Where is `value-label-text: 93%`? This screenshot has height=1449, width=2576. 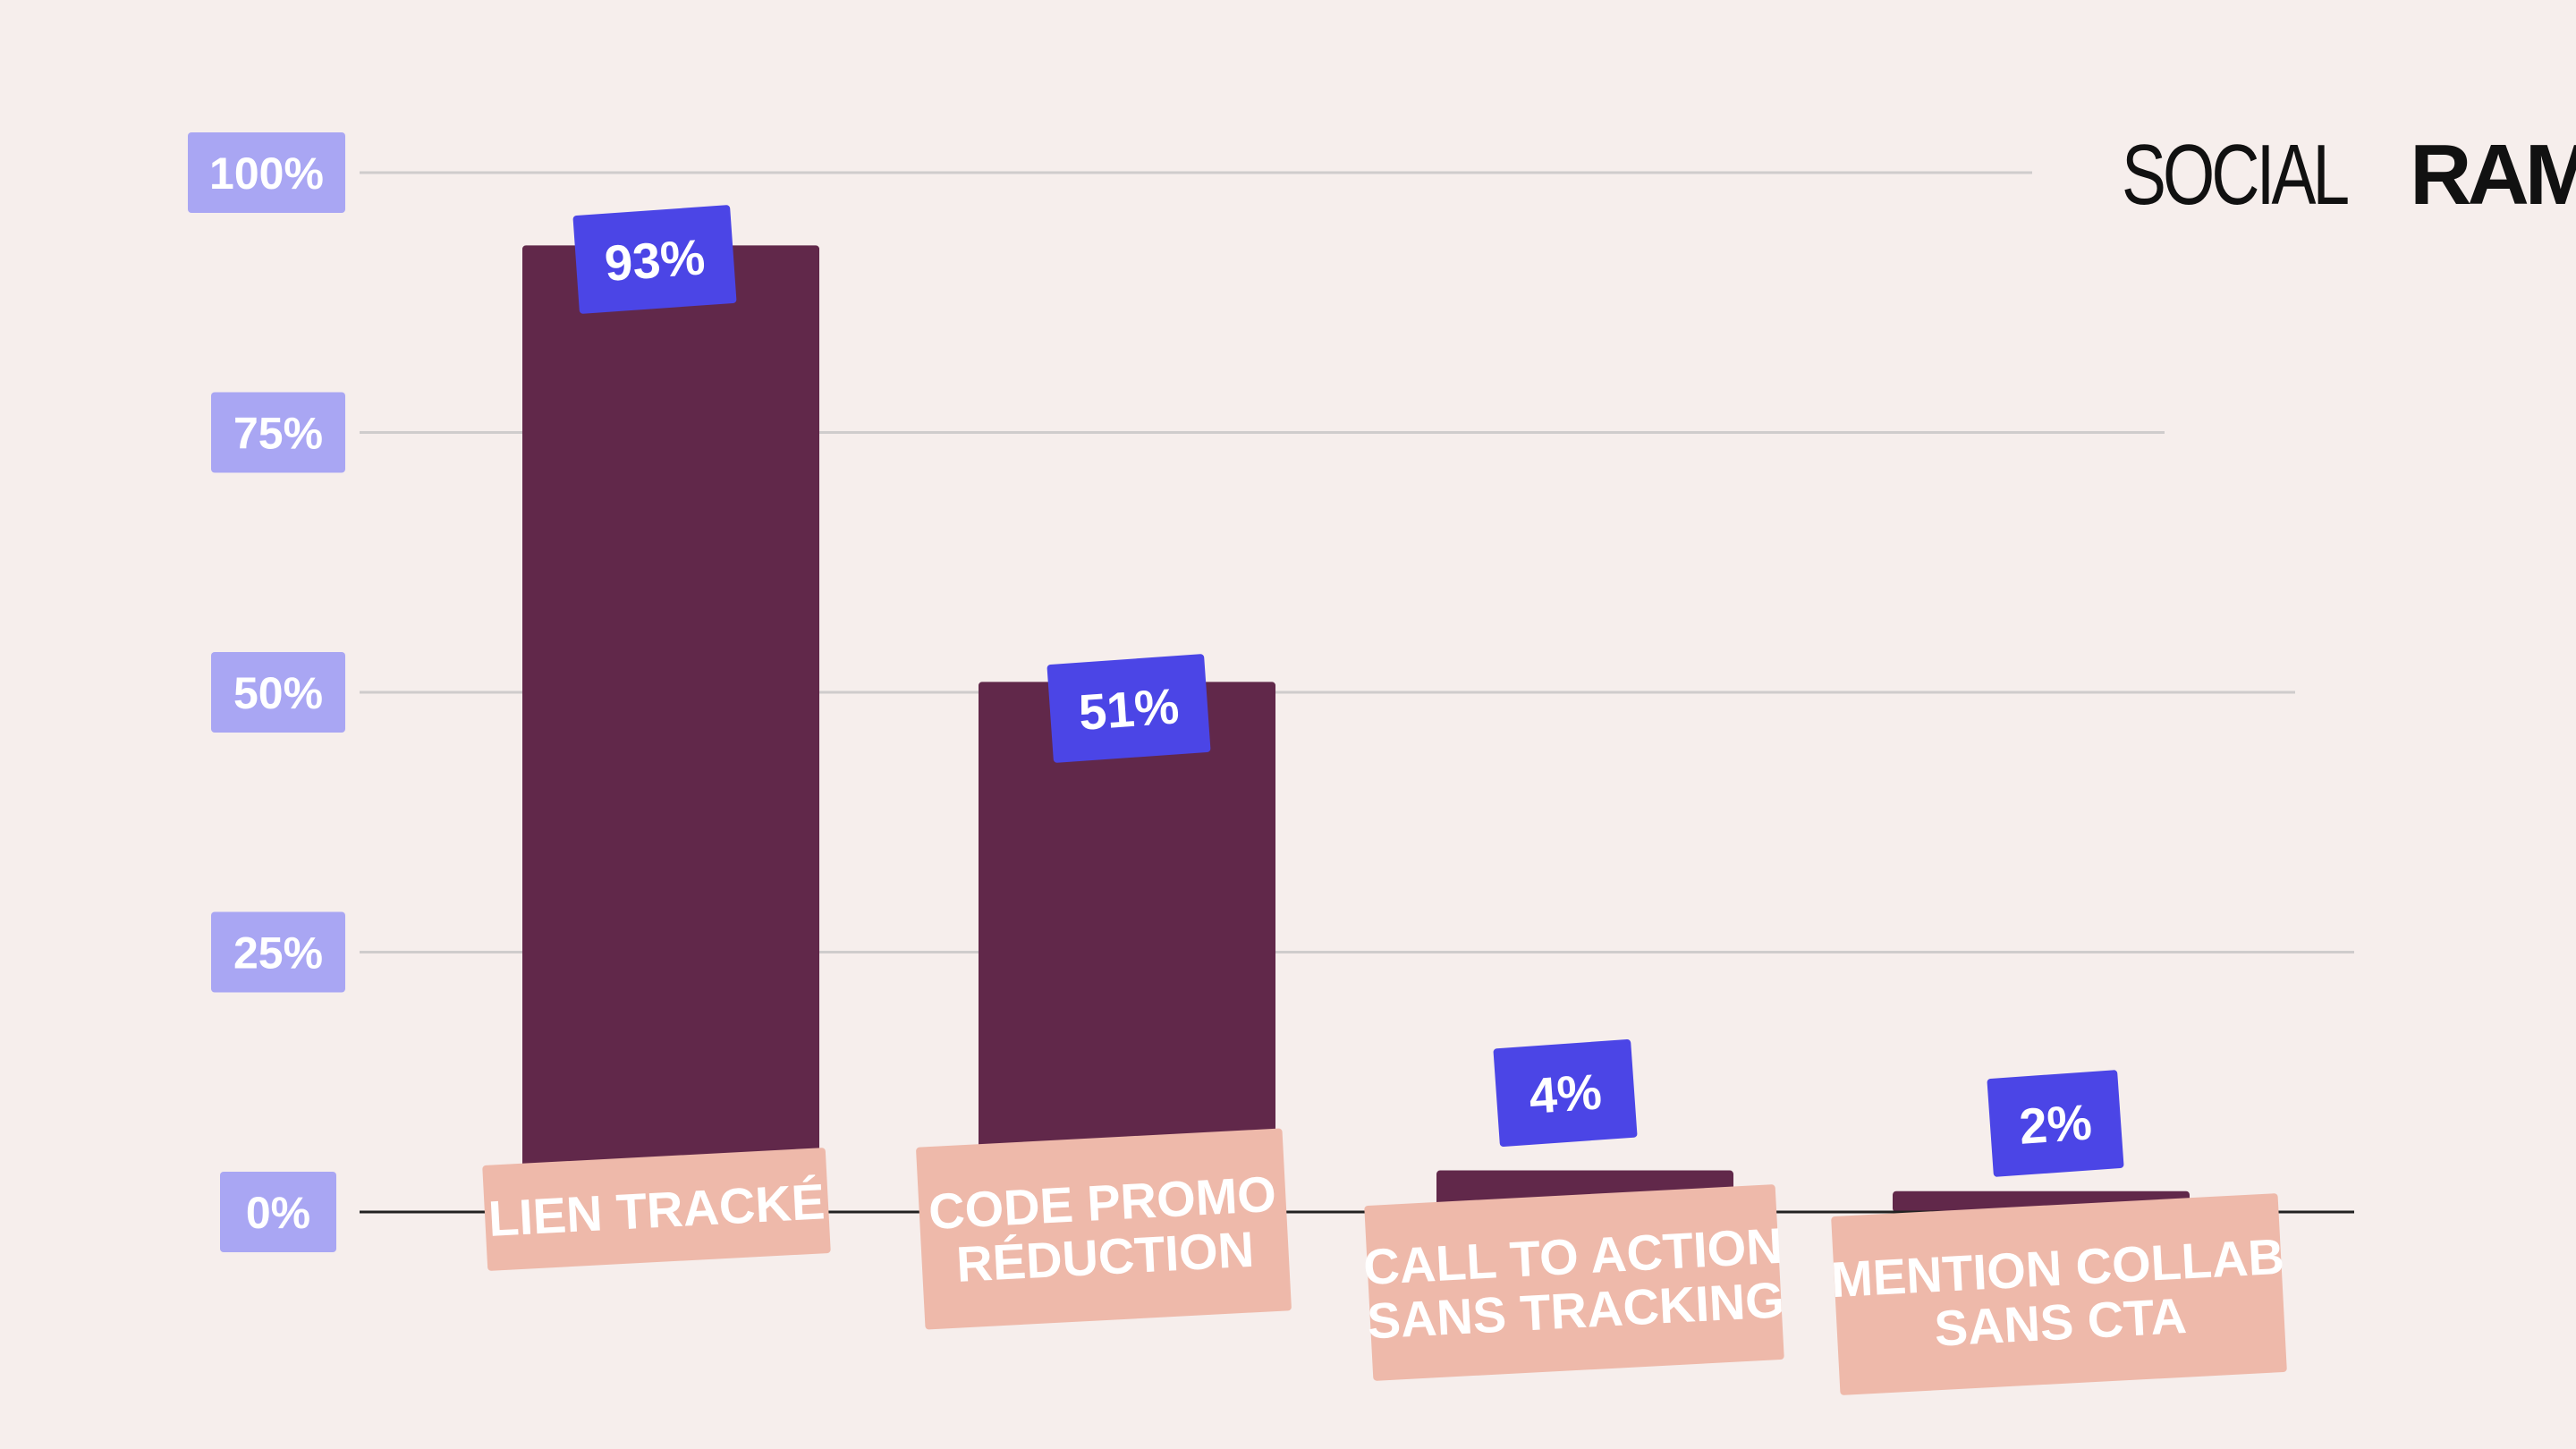 value-label-text: 93% is located at coordinates (655, 260).